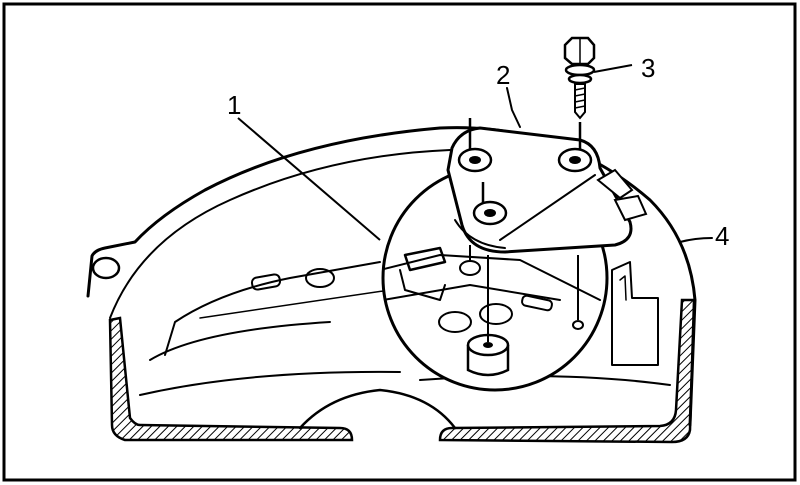 The height and width of the screenshot is (485, 800). I want to click on callout-2: 2, so click(503, 75).